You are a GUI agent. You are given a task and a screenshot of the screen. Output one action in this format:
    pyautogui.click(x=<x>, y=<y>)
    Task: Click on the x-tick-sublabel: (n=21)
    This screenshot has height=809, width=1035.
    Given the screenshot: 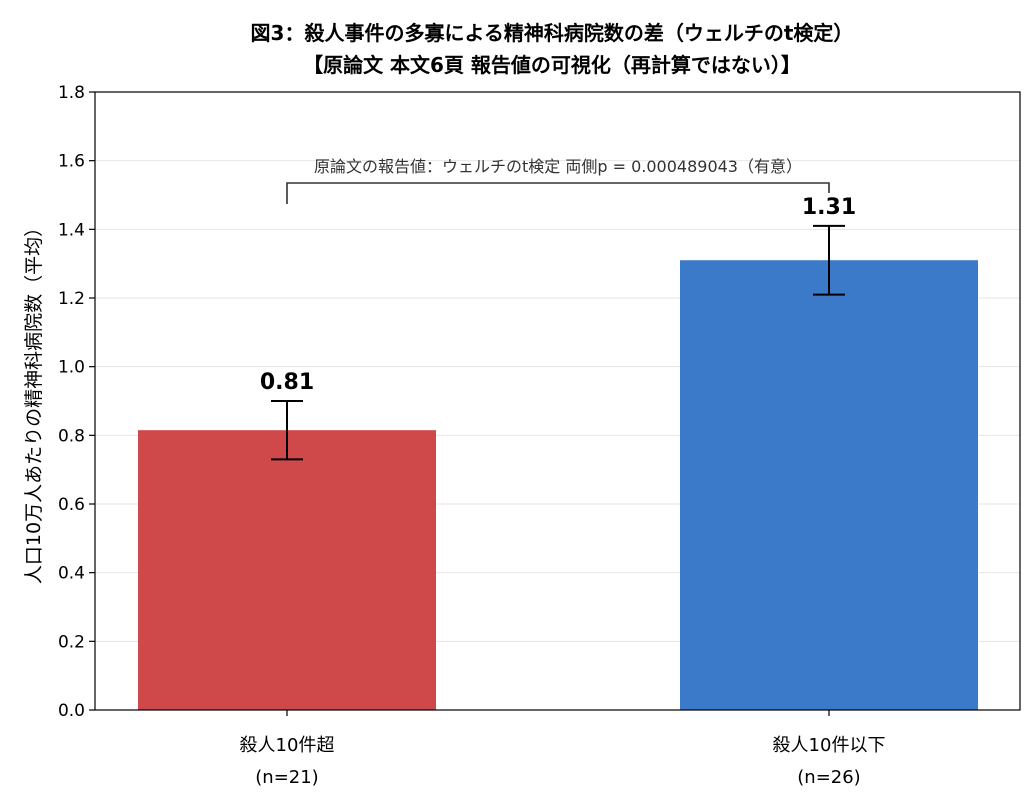 What is the action you would take?
    pyautogui.click(x=286, y=777)
    